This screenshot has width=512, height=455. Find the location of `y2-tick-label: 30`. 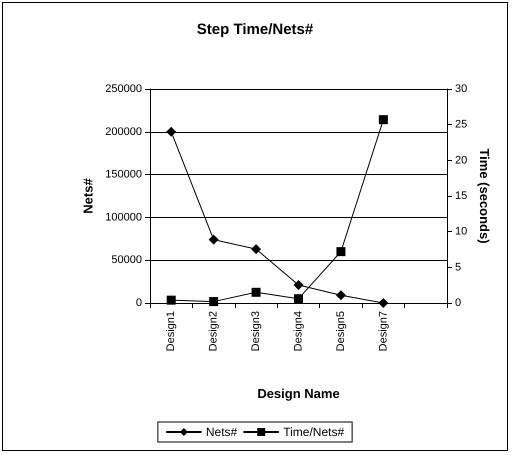

y2-tick-label: 30 is located at coordinates (461, 89).